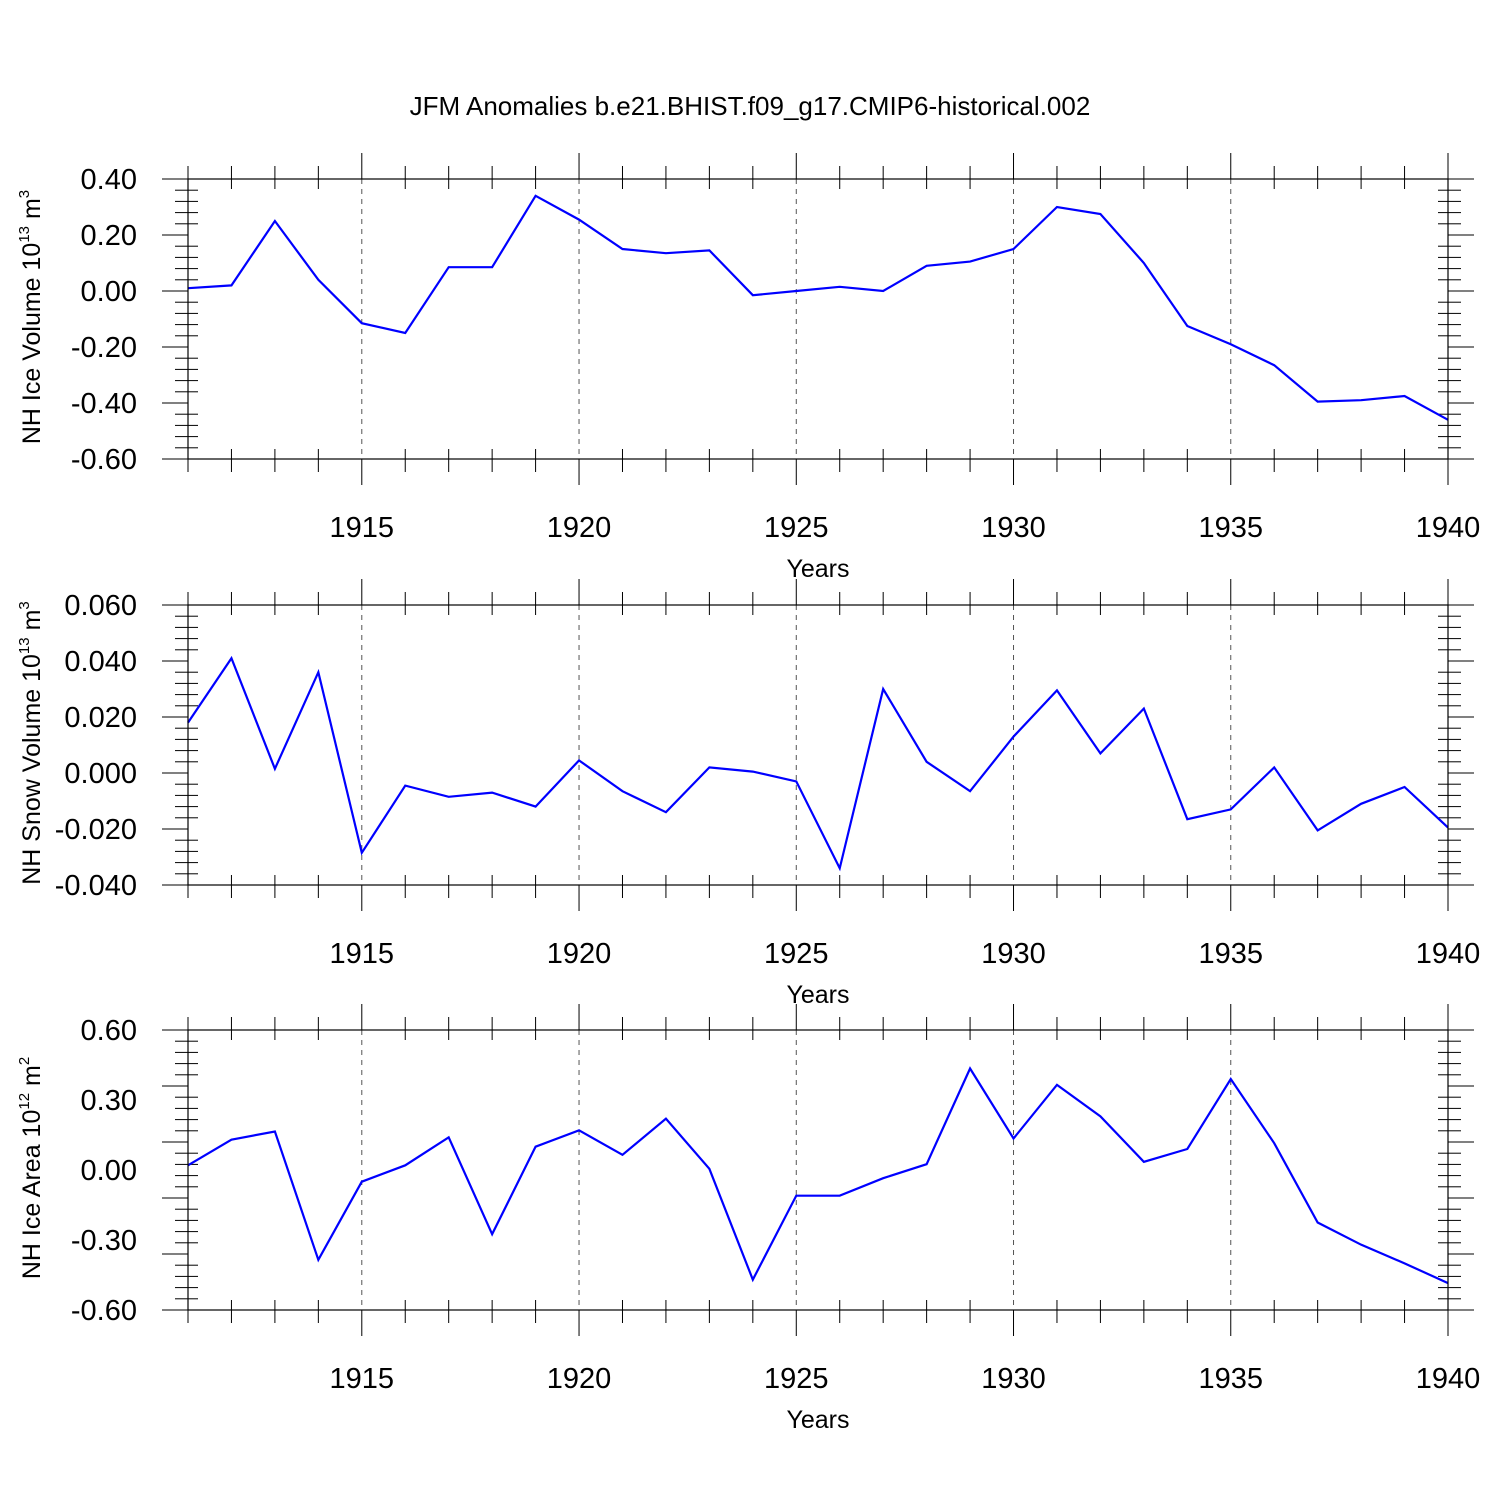 The image size is (1500, 1500). I want to click on y-tick-label: 0.000, so click(100, 774).